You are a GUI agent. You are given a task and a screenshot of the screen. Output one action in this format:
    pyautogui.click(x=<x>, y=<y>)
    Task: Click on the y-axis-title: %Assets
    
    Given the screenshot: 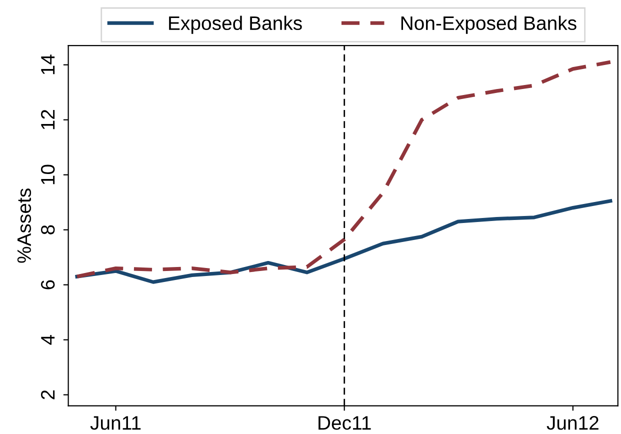 What is the action you would take?
    pyautogui.click(x=24, y=225)
    